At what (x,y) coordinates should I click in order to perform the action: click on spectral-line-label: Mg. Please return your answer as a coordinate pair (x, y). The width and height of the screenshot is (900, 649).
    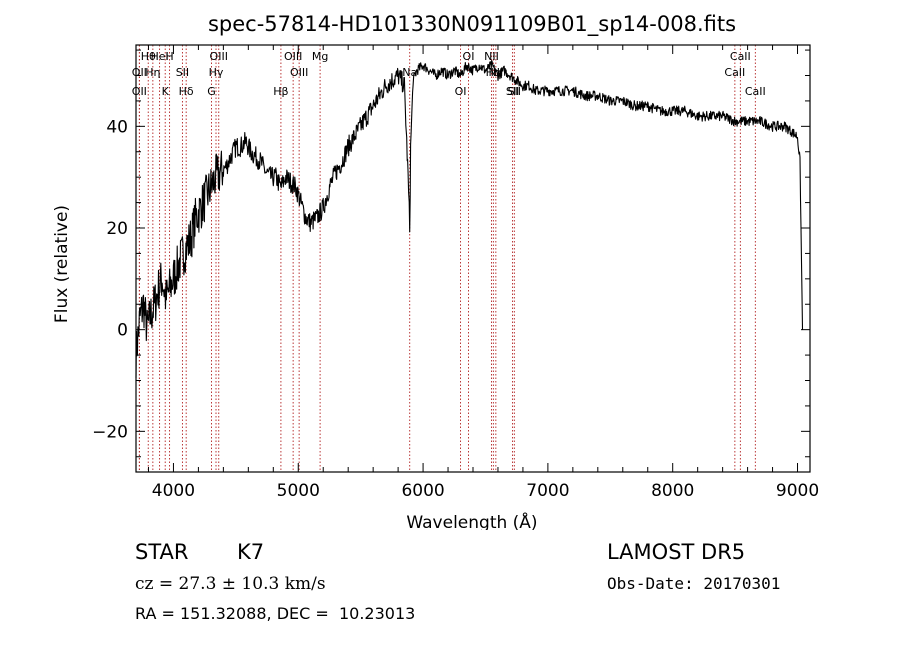
    Looking at the image, I should click on (320, 56).